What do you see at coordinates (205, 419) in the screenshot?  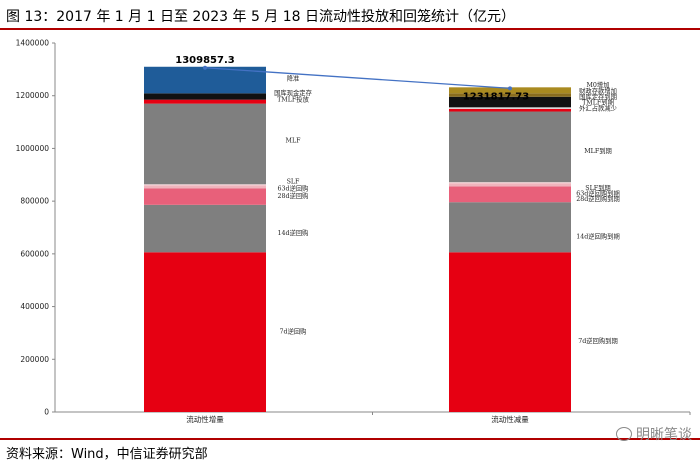 I see `category-label: 流动性增量` at bounding box center [205, 419].